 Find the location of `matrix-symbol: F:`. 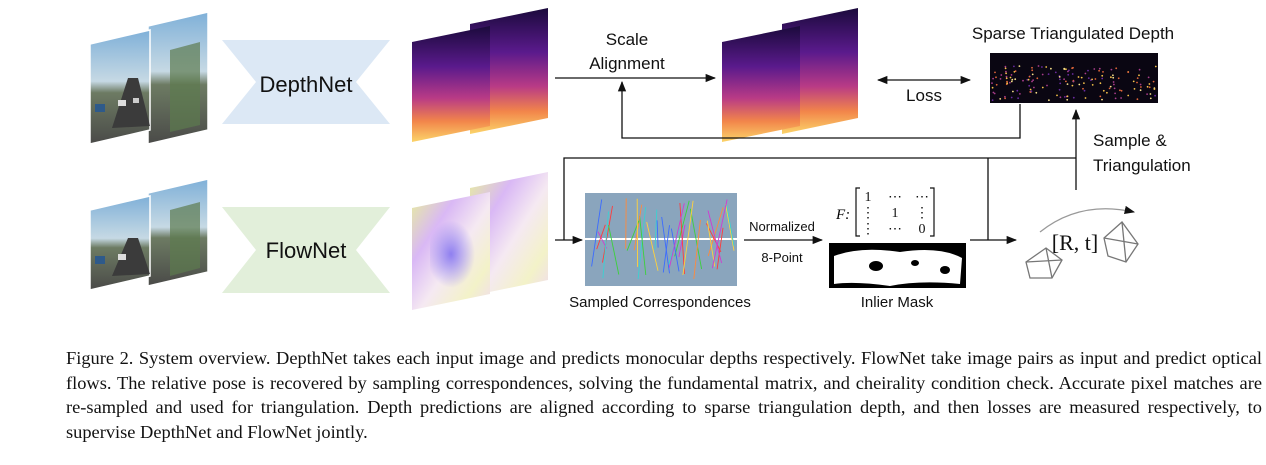

matrix-symbol: F: is located at coordinates (842, 215).